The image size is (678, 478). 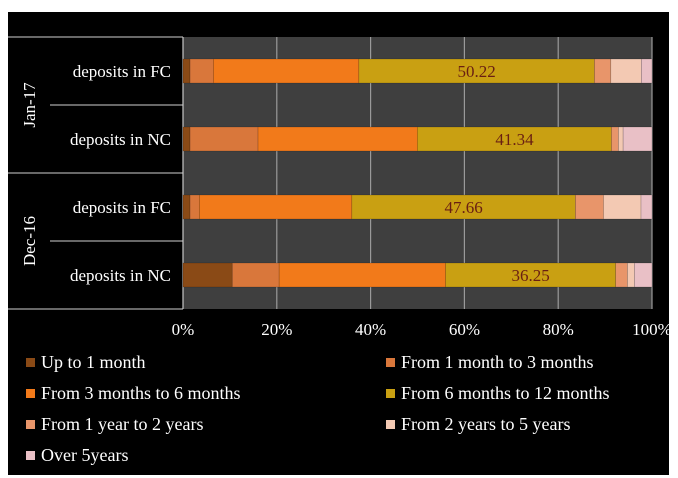 What do you see at coordinates (514, 139) in the screenshot?
I see `data-label: 41.34` at bounding box center [514, 139].